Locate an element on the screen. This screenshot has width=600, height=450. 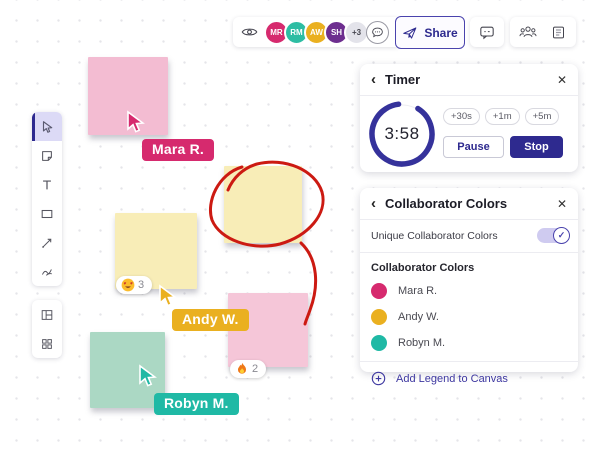
share-label: Share is located at coordinates (441, 32).